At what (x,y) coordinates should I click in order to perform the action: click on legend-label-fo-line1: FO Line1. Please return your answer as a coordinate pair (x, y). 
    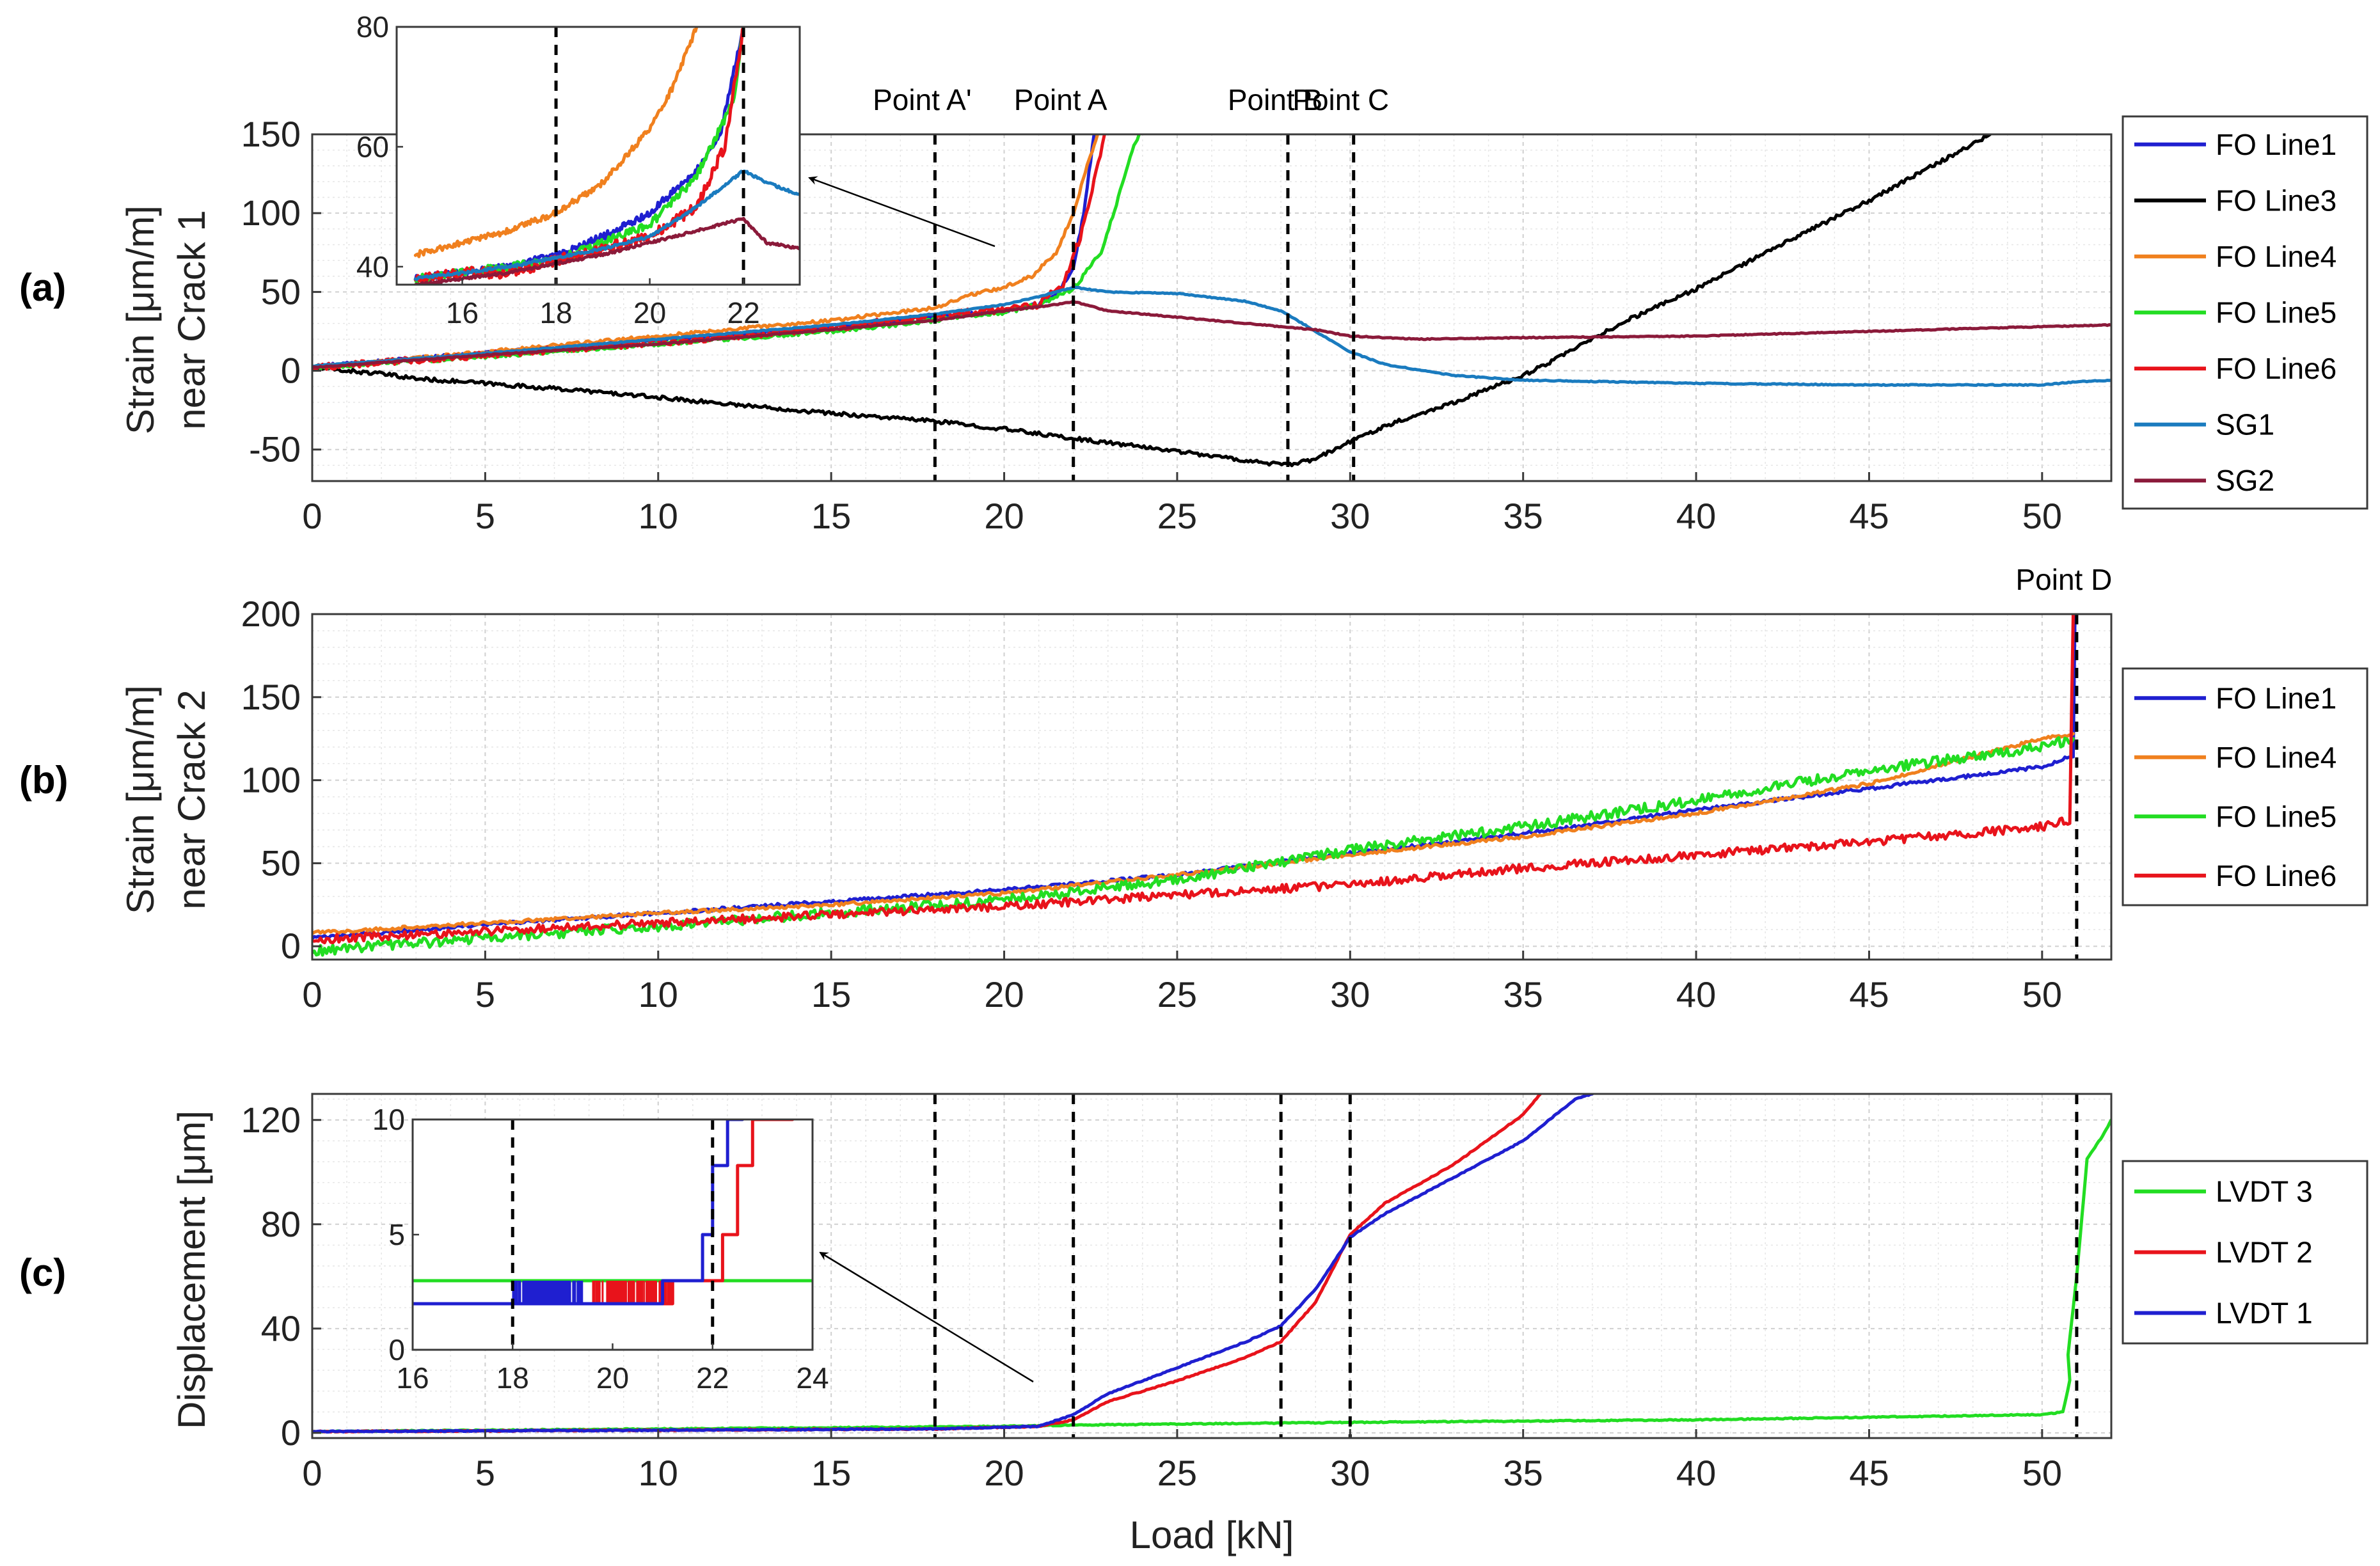
    Looking at the image, I should click on (2276, 698).